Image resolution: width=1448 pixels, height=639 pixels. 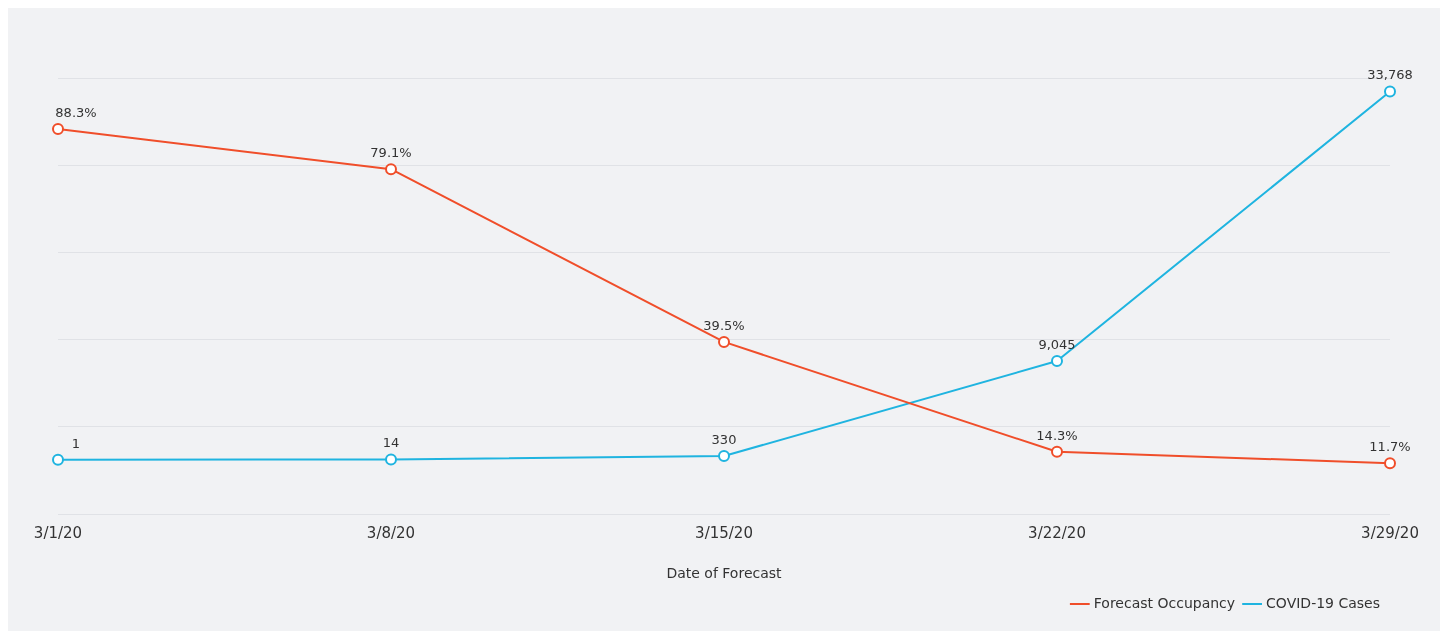 I want to click on legend-label: COVID-19 Cases, so click(x=1323, y=602).